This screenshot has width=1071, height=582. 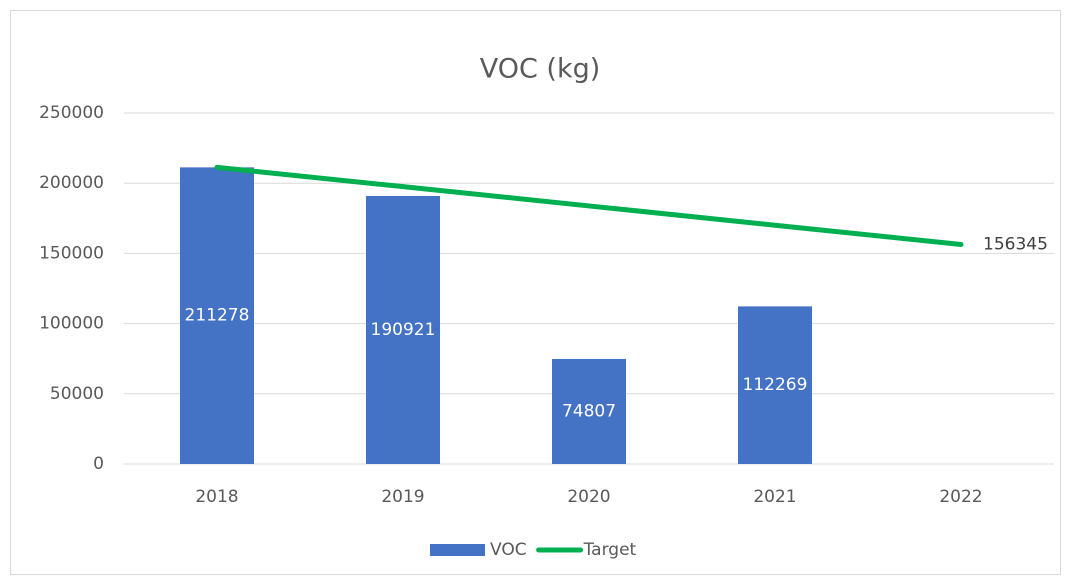 I want to click on data-label: 211278, so click(x=217, y=316).